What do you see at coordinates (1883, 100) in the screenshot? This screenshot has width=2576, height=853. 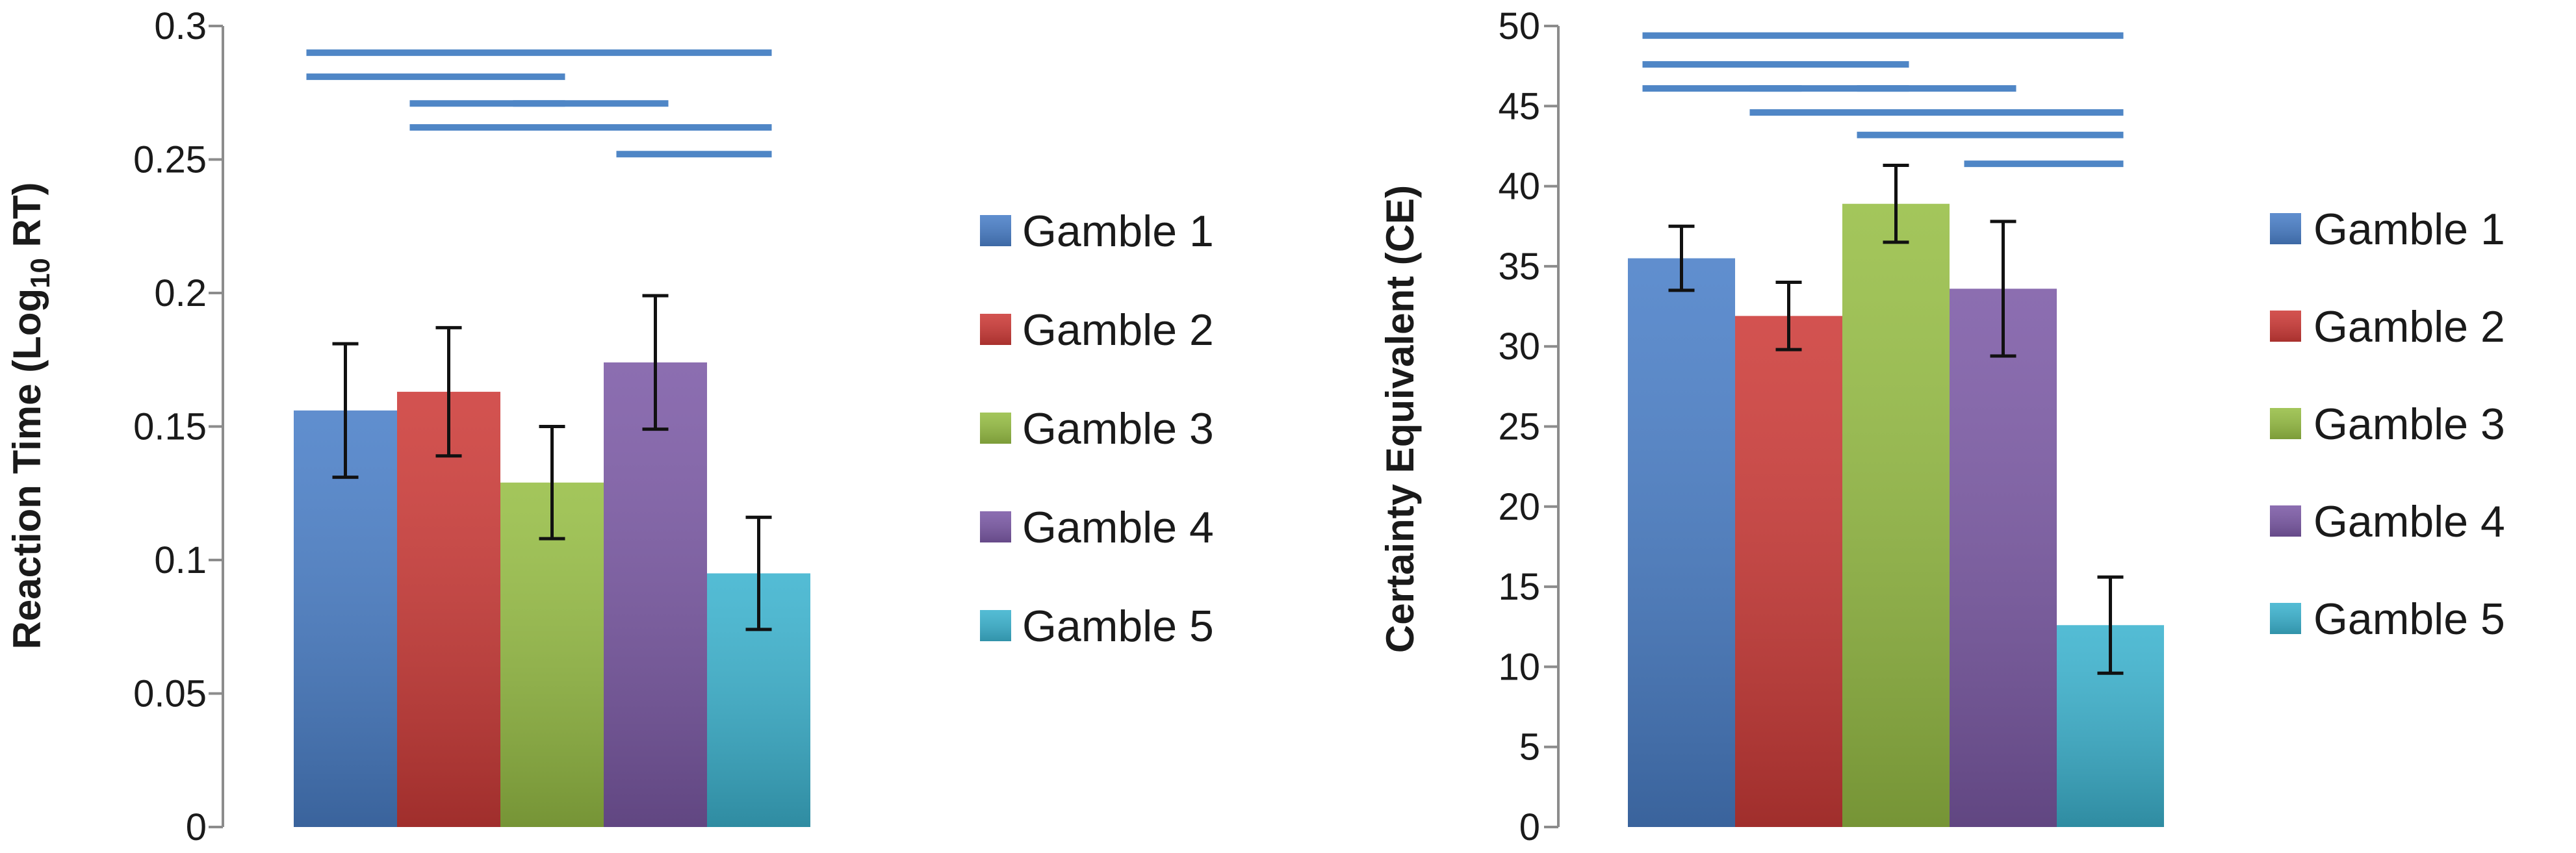 I see `ce-significance-lines` at bounding box center [1883, 100].